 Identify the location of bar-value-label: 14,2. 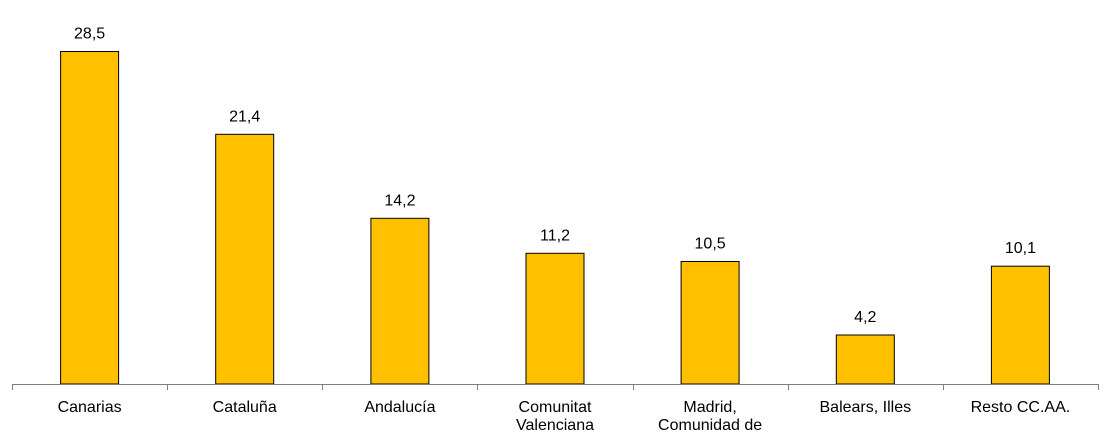
(399, 200).